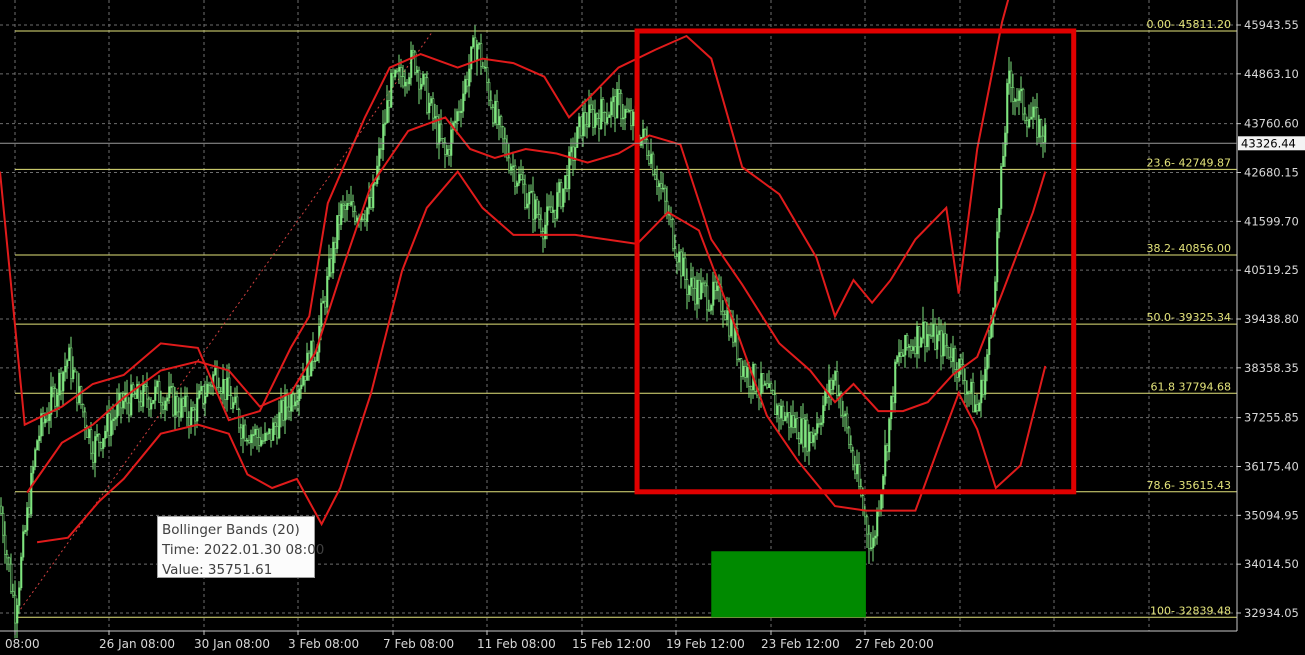 The height and width of the screenshot is (655, 1305). I want to click on time-tick-label: 08:00, so click(22, 644).